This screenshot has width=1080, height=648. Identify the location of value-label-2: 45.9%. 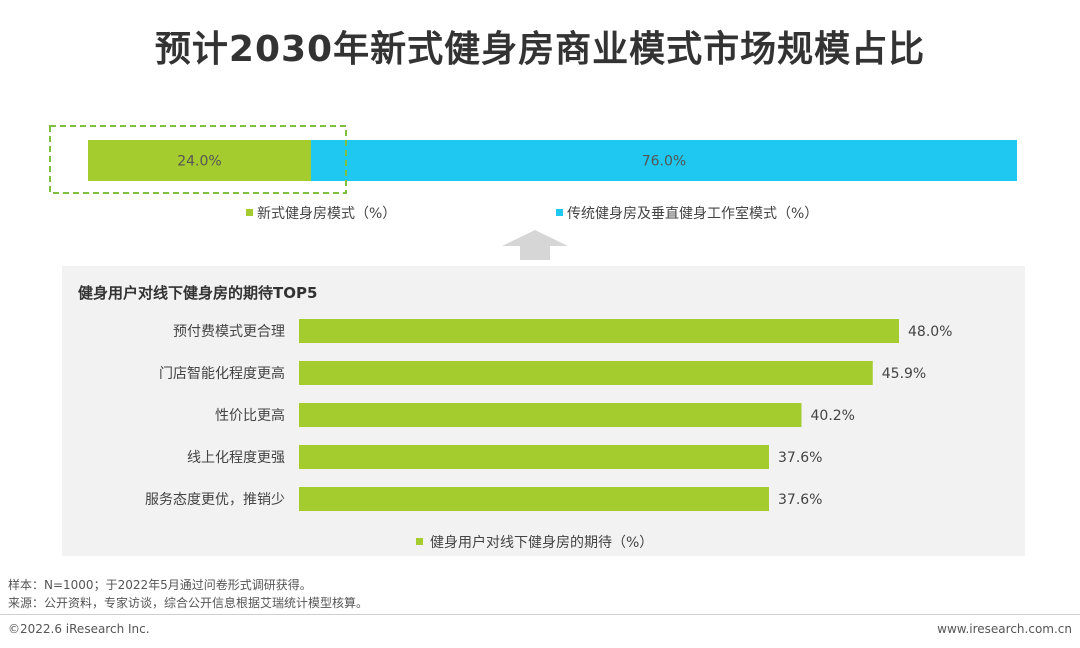
(904, 374).